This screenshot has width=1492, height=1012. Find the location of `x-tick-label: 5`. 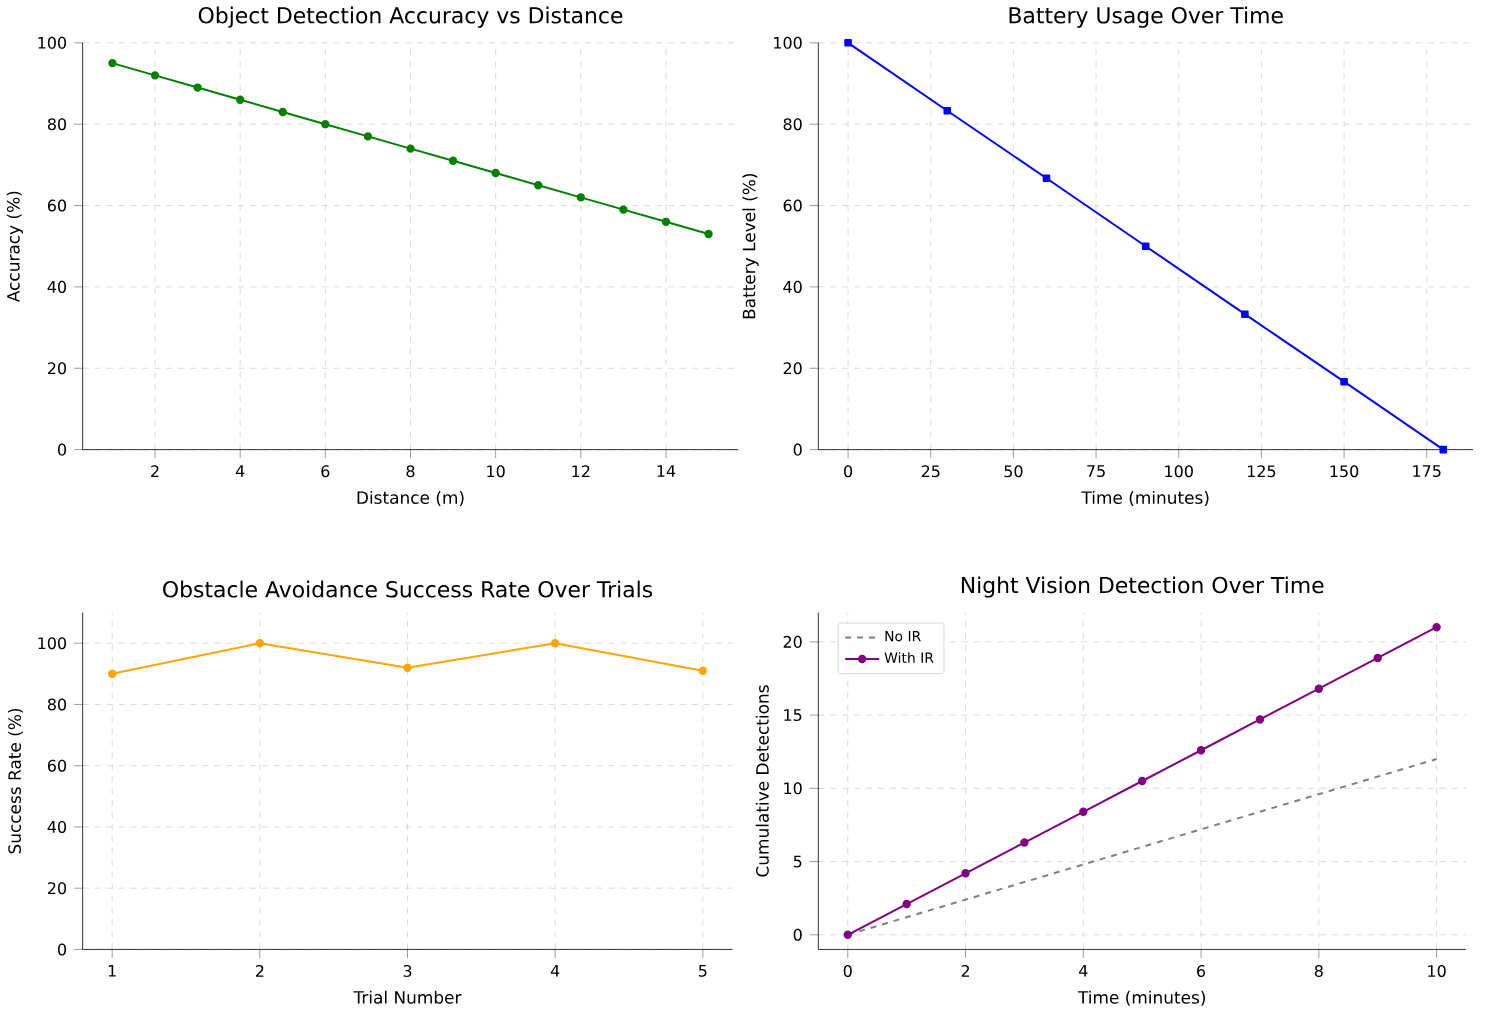

x-tick-label: 5 is located at coordinates (702, 970).